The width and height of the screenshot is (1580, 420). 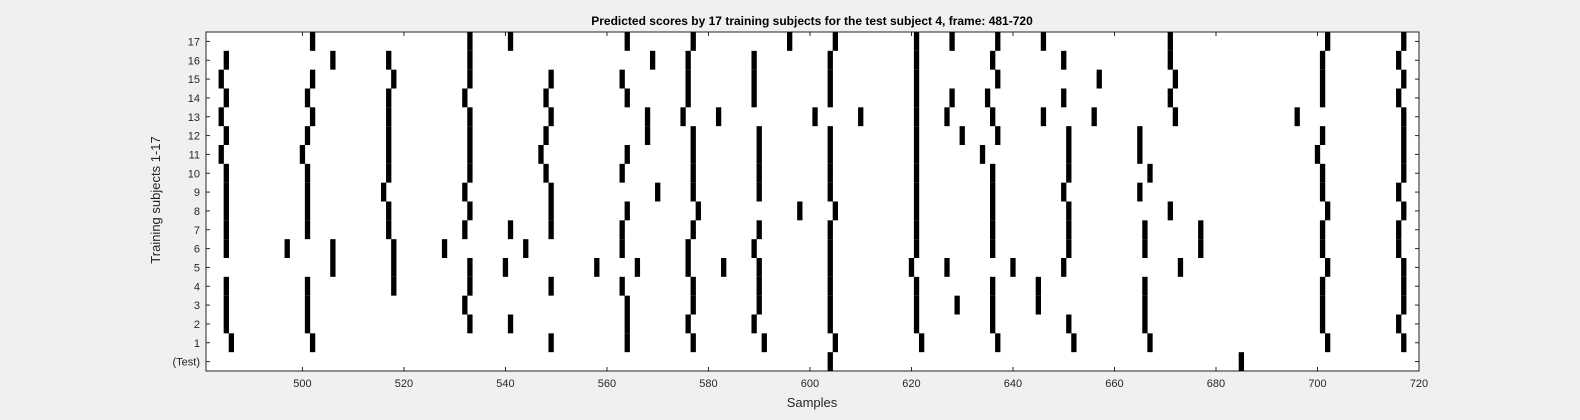 What do you see at coordinates (197, 325) in the screenshot?
I see `y-tick-label: 2` at bounding box center [197, 325].